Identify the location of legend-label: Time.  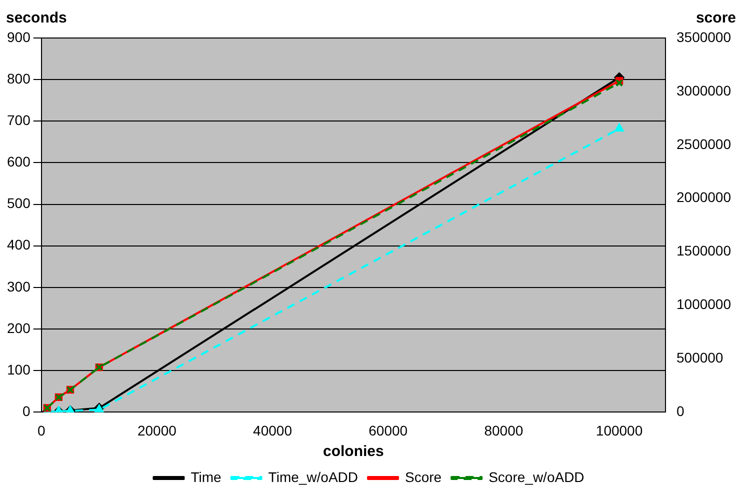
(206, 476).